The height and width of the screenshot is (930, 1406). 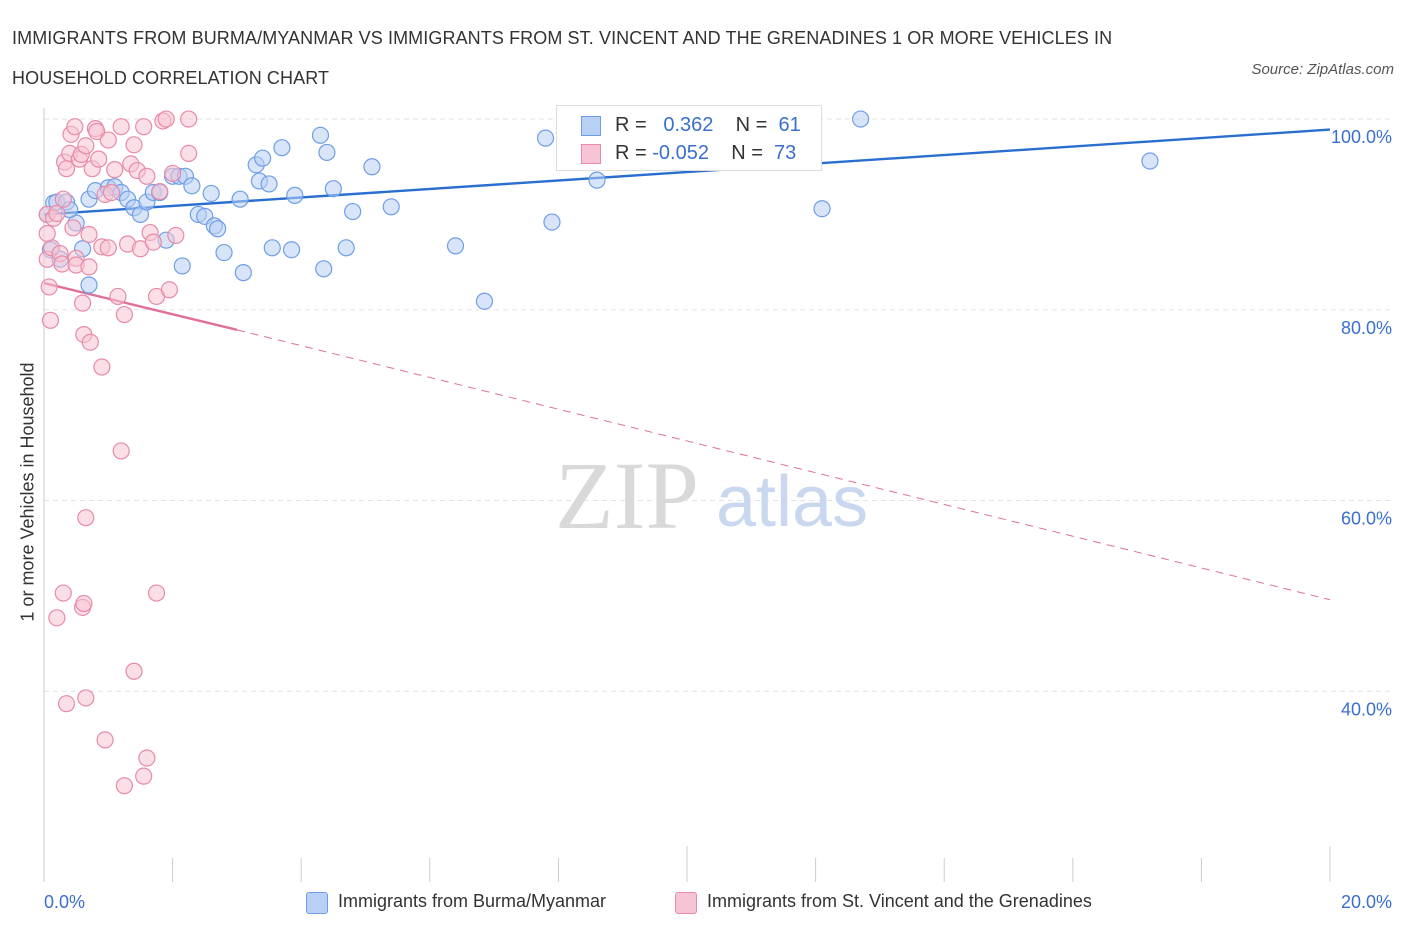 I want to click on r-value-burma: 0.362, so click(x=688, y=125).